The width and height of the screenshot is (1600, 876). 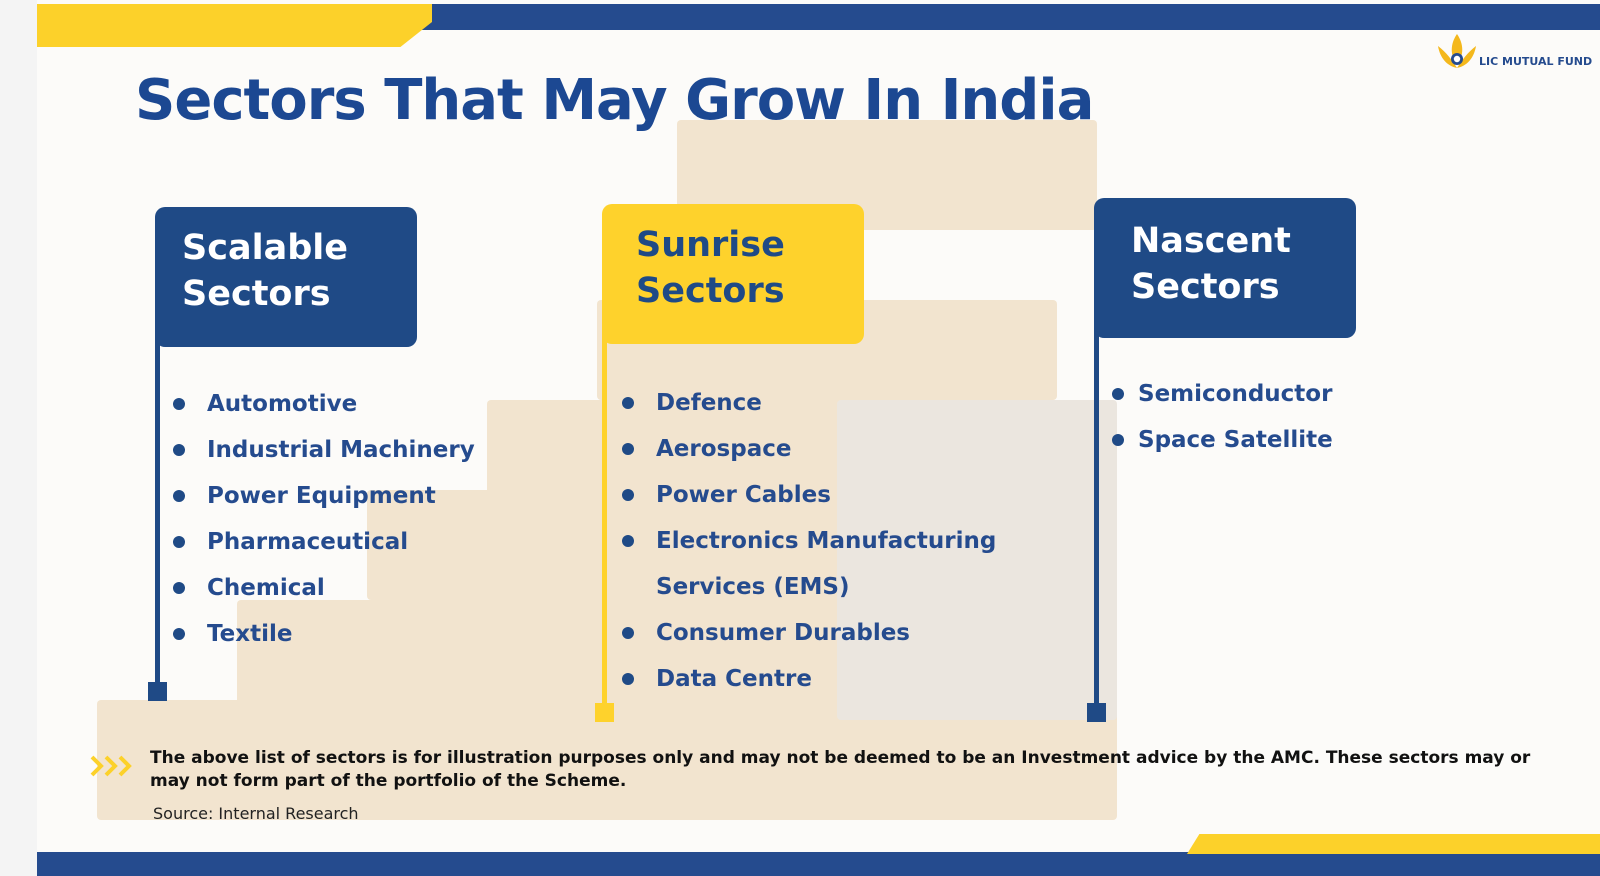 What do you see at coordinates (743, 495) in the screenshot?
I see `item-label: Power Cables` at bounding box center [743, 495].